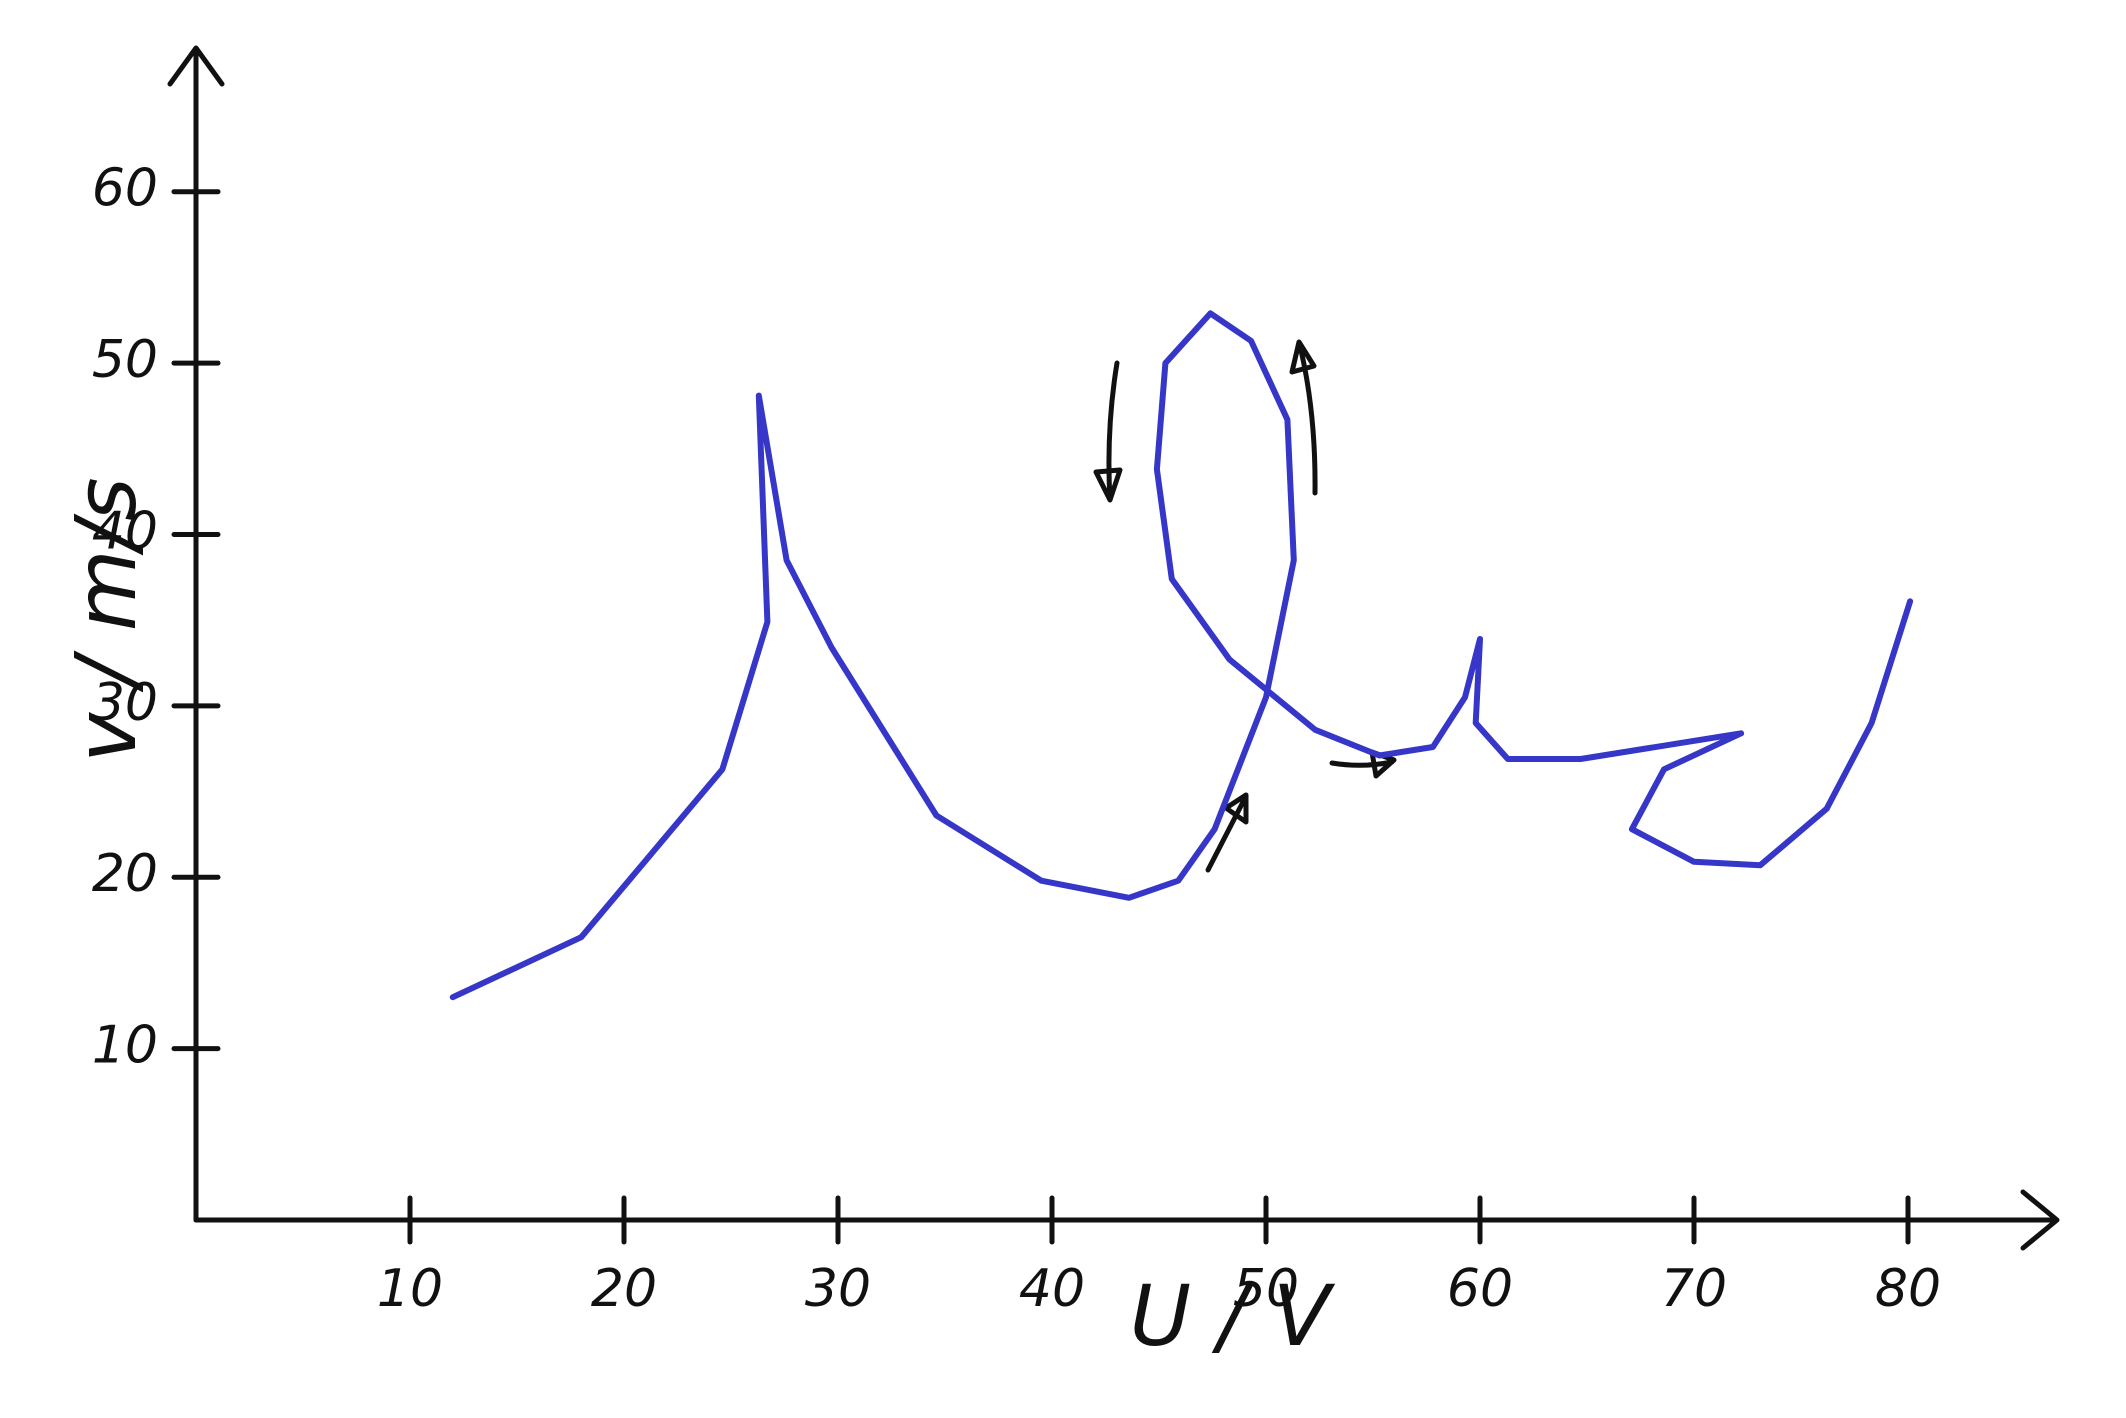 The width and height of the screenshot is (2126, 1418). Describe the element at coordinates (1227, 832) in the screenshot. I see `arrow-diagonal` at that location.